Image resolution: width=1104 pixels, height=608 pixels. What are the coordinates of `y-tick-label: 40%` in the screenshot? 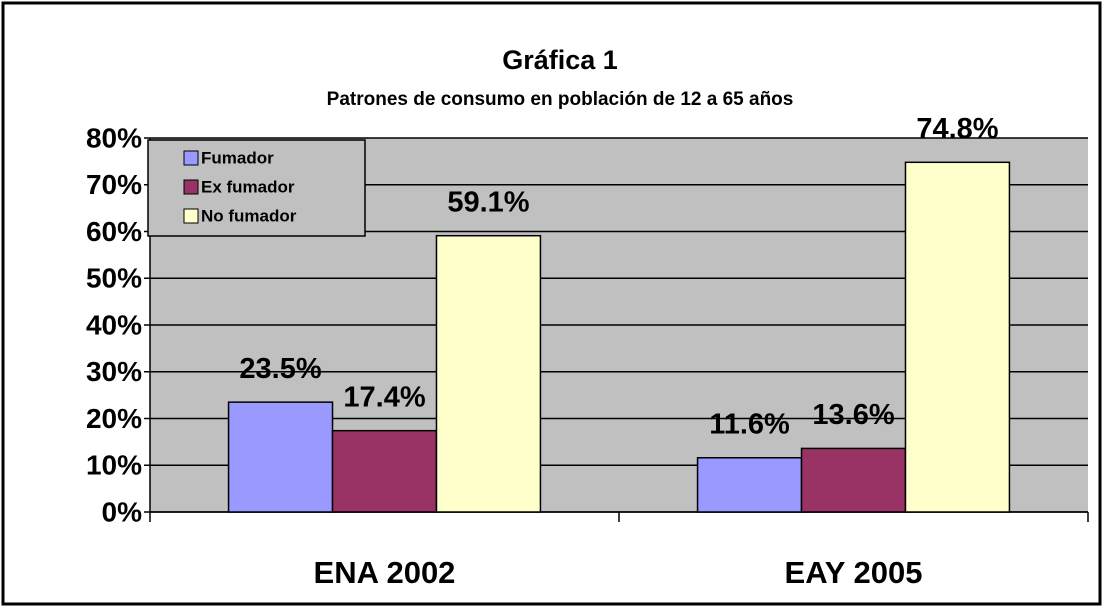 It's located at (114, 324).